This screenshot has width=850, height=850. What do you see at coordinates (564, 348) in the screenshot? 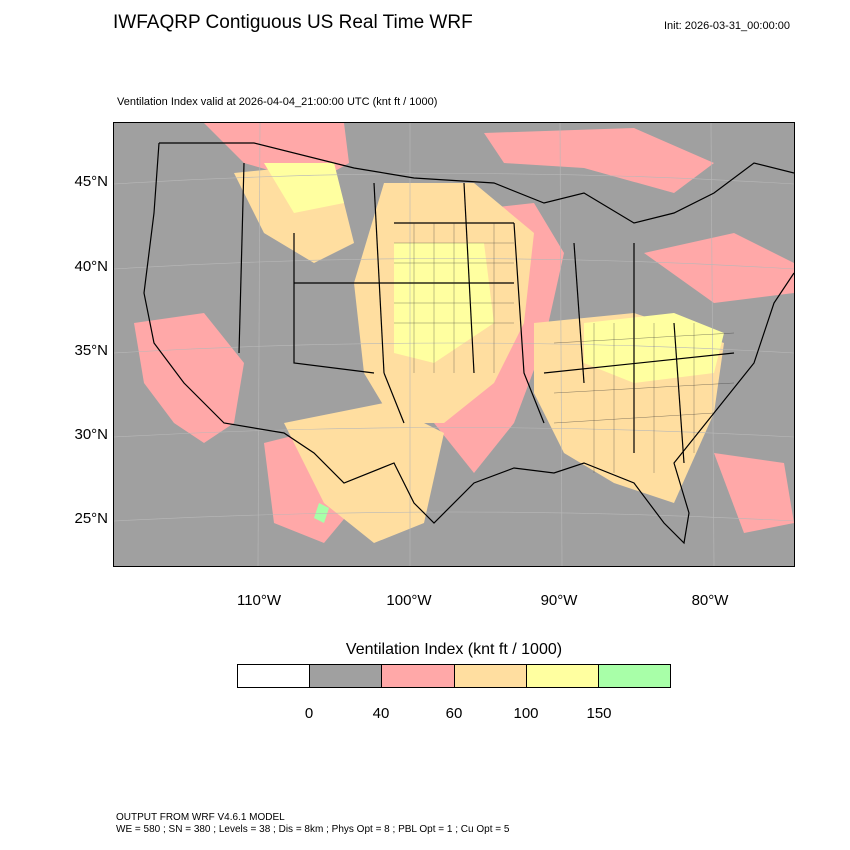
I see `county-lines` at bounding box center [564, 348].